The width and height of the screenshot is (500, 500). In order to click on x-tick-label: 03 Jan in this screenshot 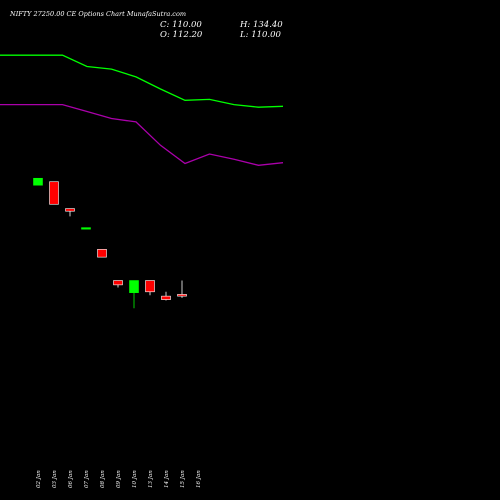, I will do `click(55, 479)`.